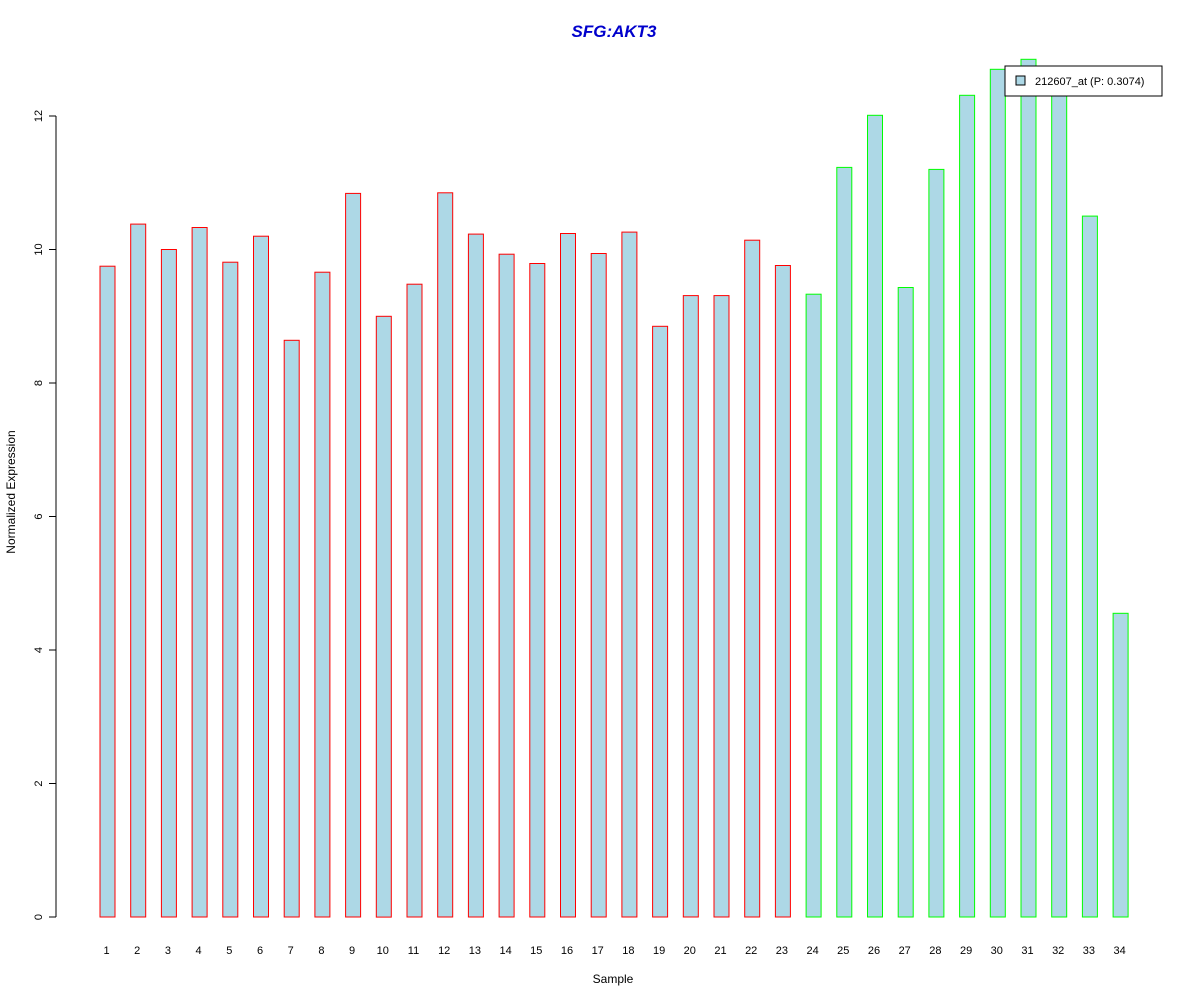  I want to click on x-tick-label: 12, so click(444, 951).